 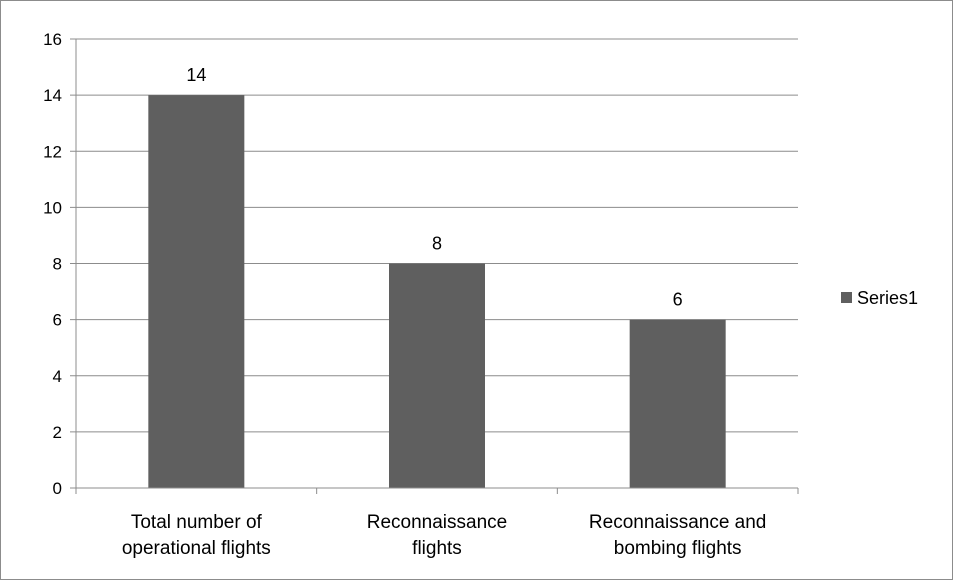 I want to click on data-label: 14, so click(x=196, y=75).